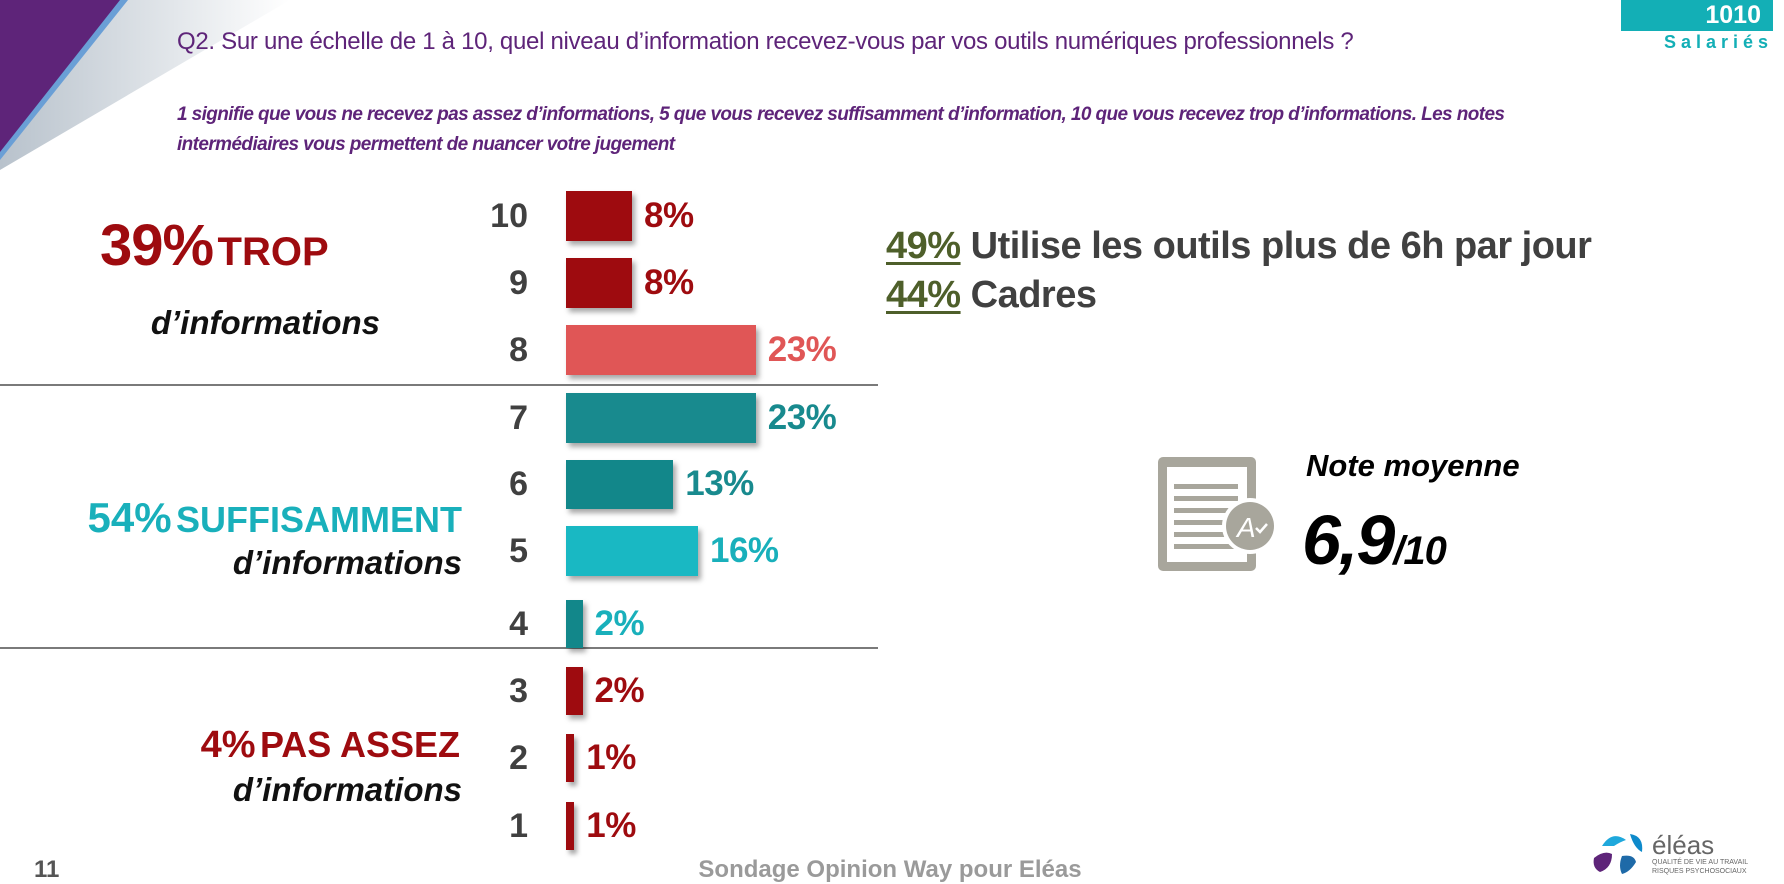  Describe the element at coordinates (1281, 246) in the screenshot. I see `stat-hours-text: Utilise les outils plus de 6h par jour` at that location.